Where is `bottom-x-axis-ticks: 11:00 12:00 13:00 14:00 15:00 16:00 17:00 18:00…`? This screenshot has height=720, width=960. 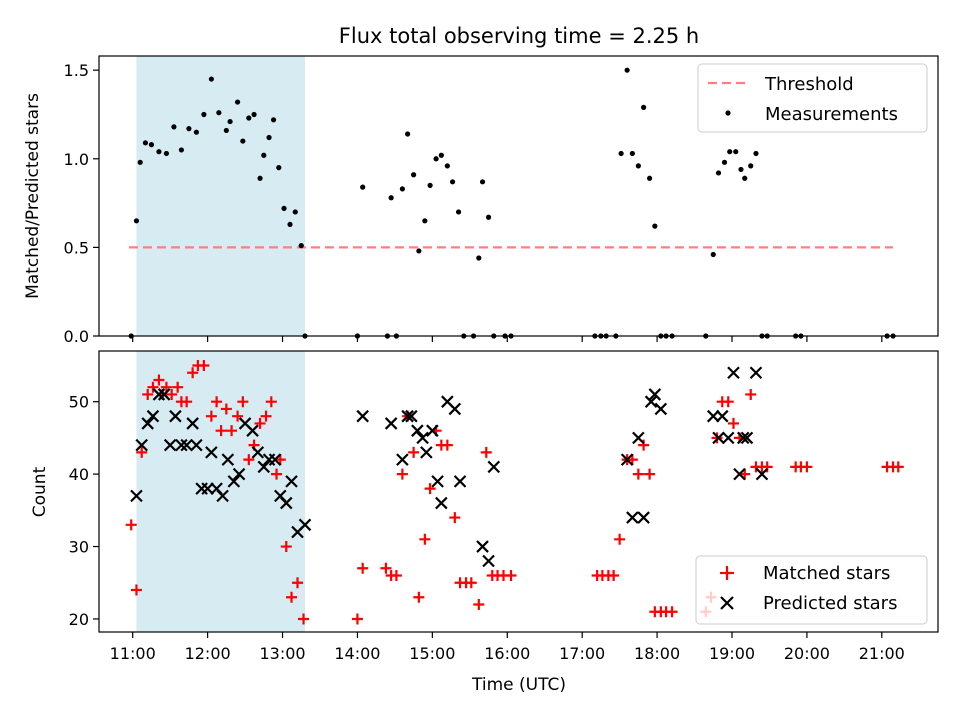
bottom-x-axis-ticks: 11:00 12:00 13:00 14:00 15:00 16:00 17:00 18:00… is located at coordinates (507, 647).